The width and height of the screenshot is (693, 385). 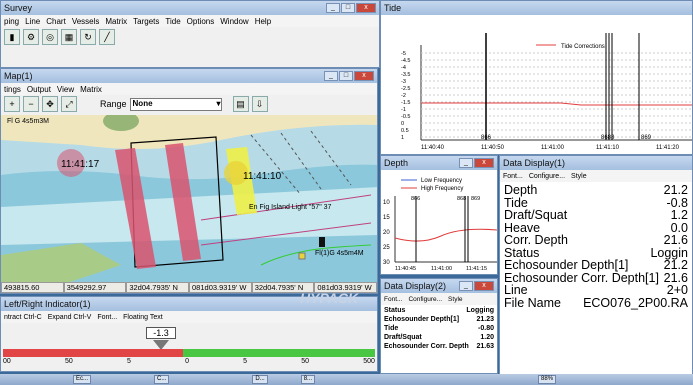 I want to click on hypack-logo: HYPACK, so click(x=329, y=298).